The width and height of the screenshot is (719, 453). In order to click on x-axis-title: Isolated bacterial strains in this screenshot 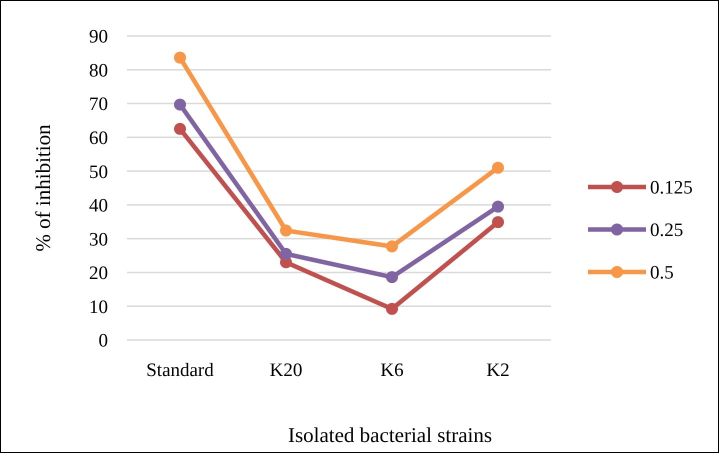, I will do `click(390, 435)`.